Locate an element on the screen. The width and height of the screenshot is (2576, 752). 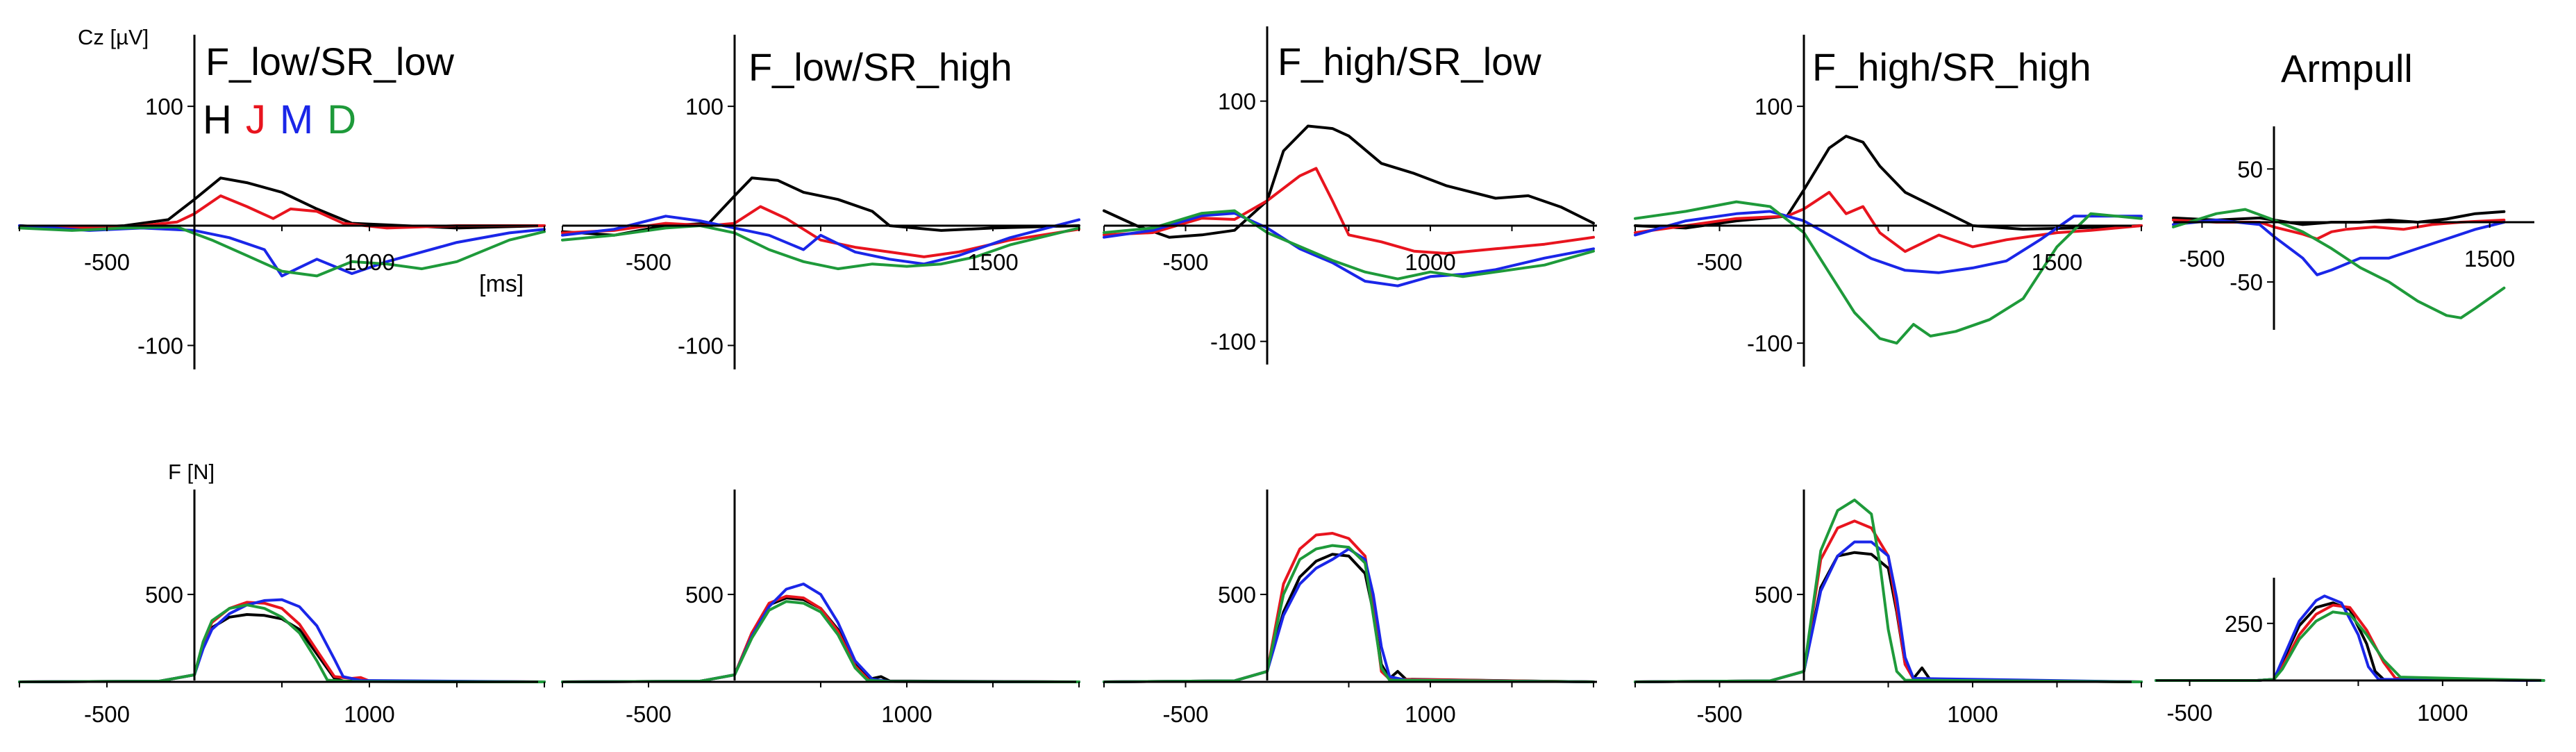
chart-panel-4: -500 1500 100 -100 F_high/SR_high is located at coordinates (1888, 201).